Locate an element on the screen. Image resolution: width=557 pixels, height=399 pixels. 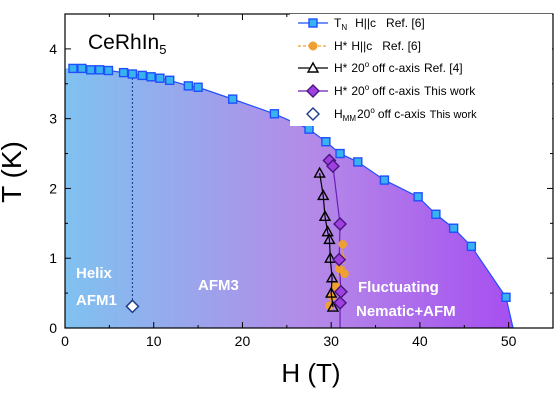
x-tick-label: 10 is located at coordinates (154, 341).